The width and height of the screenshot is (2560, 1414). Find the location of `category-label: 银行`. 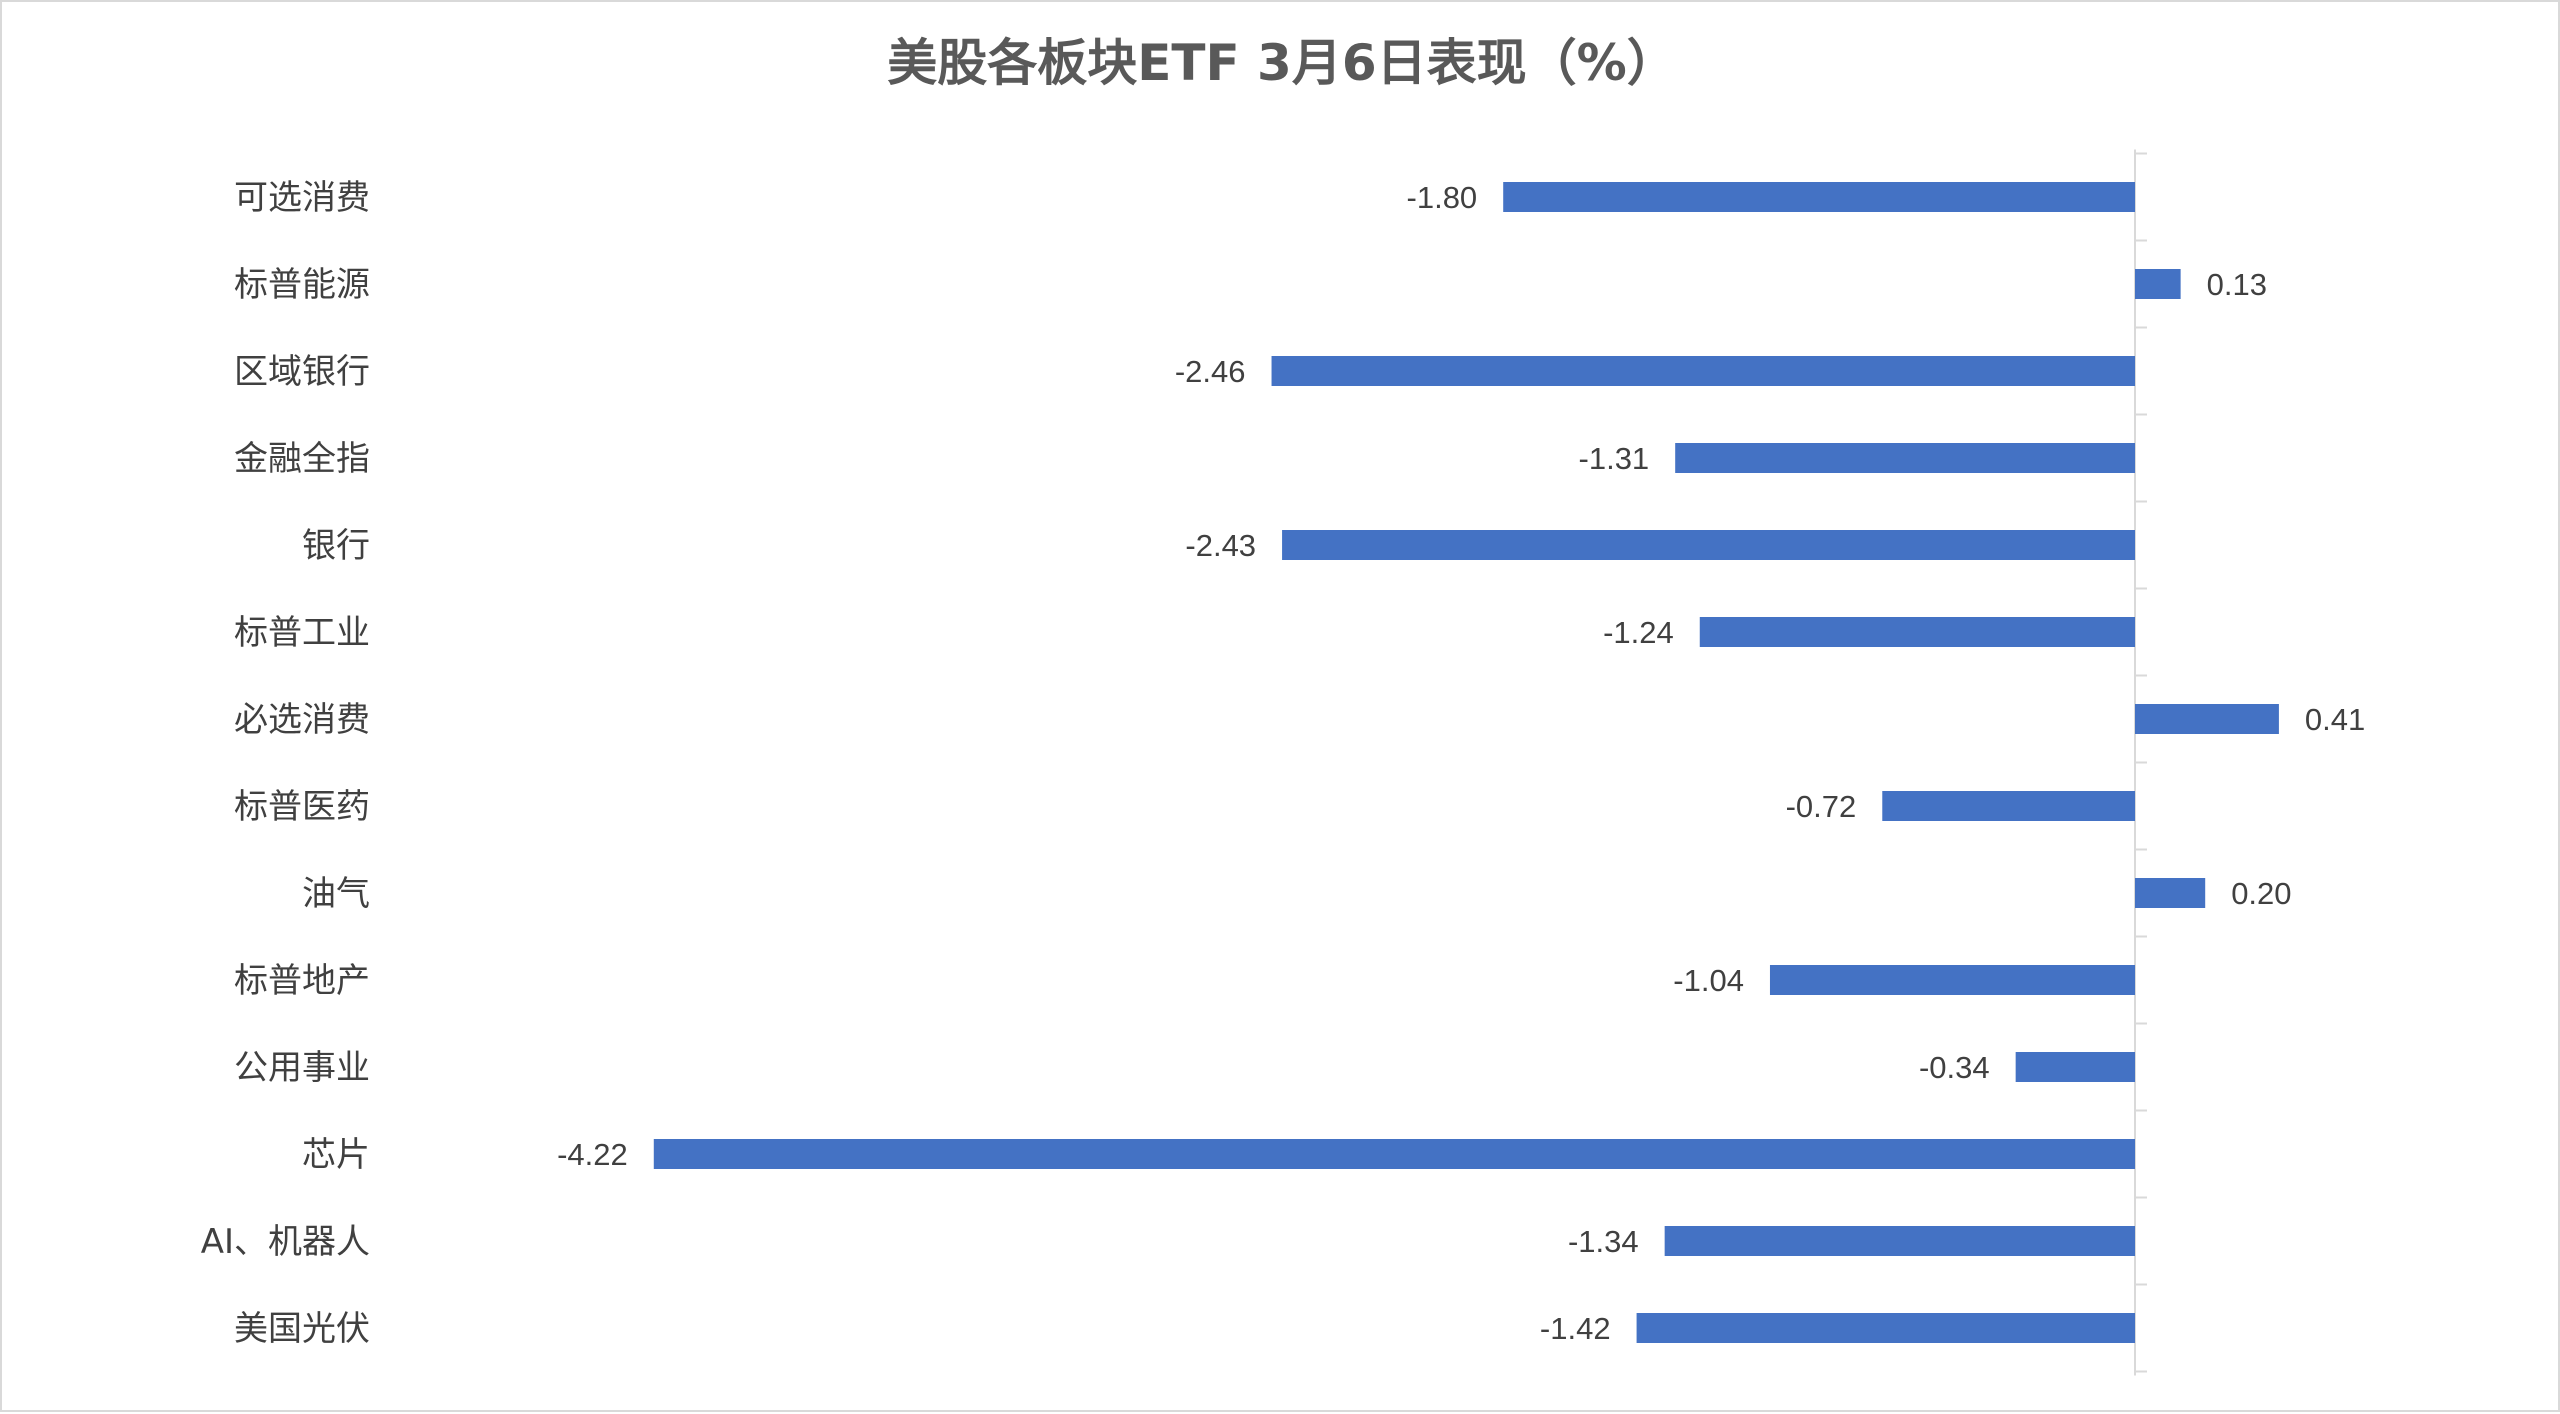

category-label: 银行 is located at coordinates (336, 546).